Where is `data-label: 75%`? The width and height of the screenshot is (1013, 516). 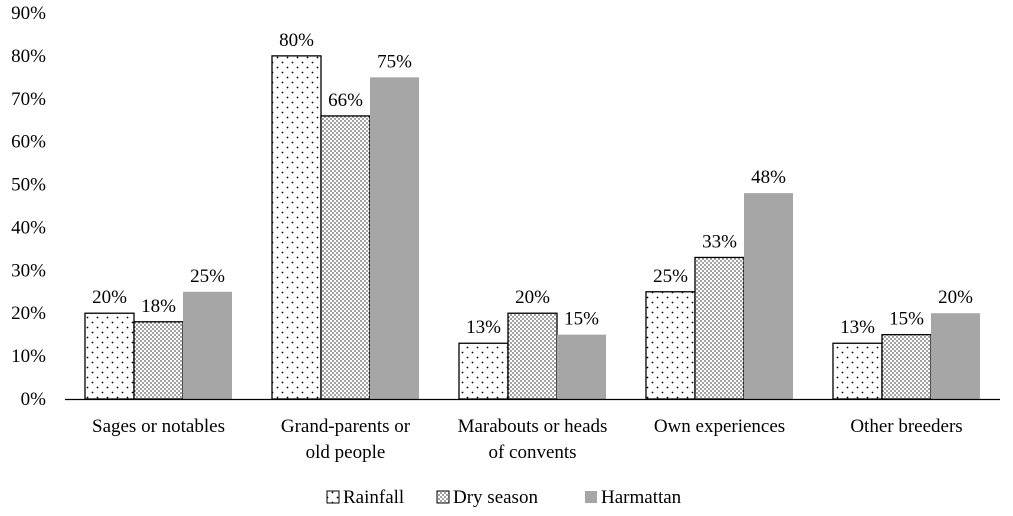 data-label: 75% is located at coordinates (394, 61).